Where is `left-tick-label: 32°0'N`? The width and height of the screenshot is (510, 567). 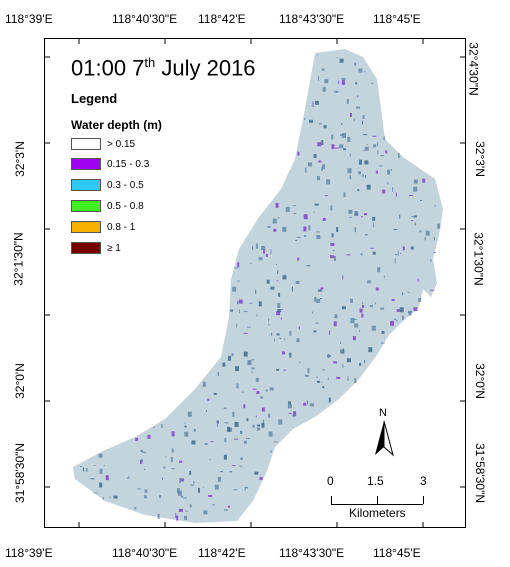
left-tick-label: 32°0'N is located at coordinates (19, 381).